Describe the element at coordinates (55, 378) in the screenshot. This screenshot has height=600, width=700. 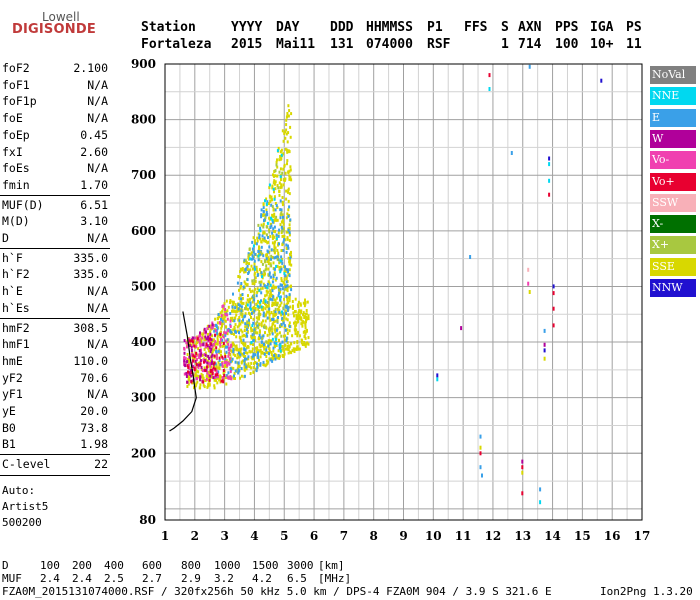
I see `param-row: yF2 70.6` at that location.